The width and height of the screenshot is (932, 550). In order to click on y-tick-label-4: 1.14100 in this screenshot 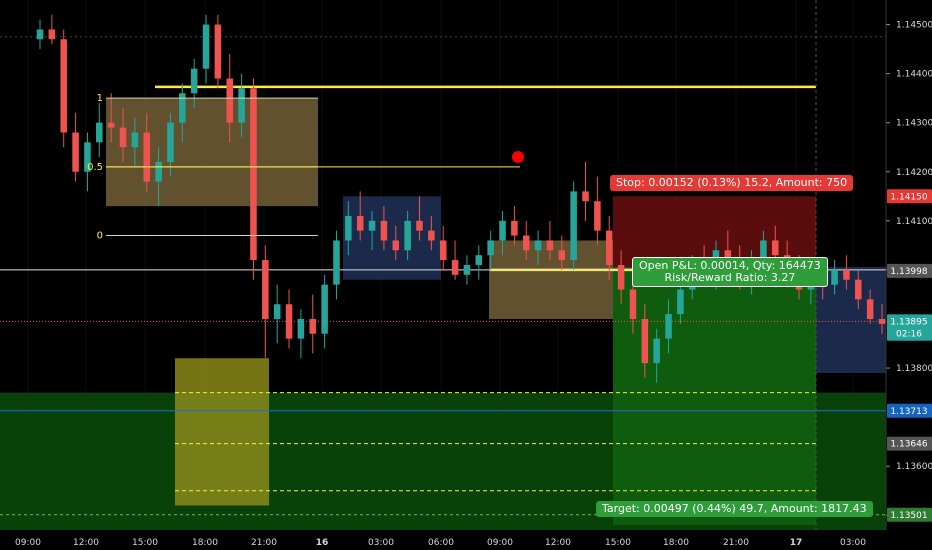, I will do `click(914, 222)`.